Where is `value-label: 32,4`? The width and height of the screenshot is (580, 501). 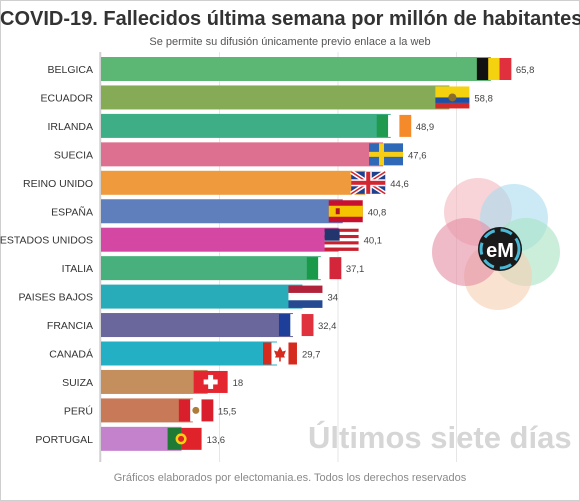 value-label: 32,4 is located at coordinates (327, 326).